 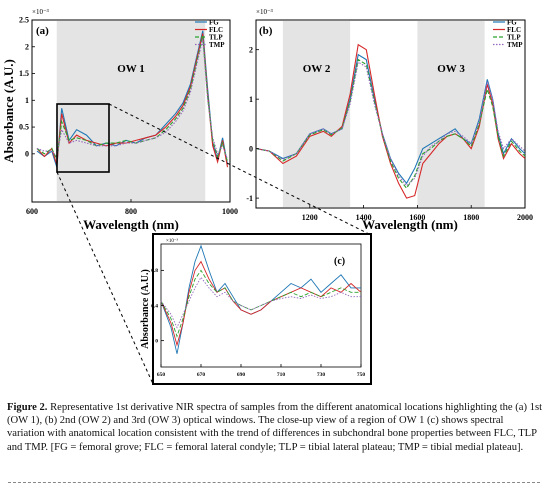 What do you see at coordinates (249, 198) in the screenshot?
I see `y-tick-label: -1` at bounding box center [249, 198].